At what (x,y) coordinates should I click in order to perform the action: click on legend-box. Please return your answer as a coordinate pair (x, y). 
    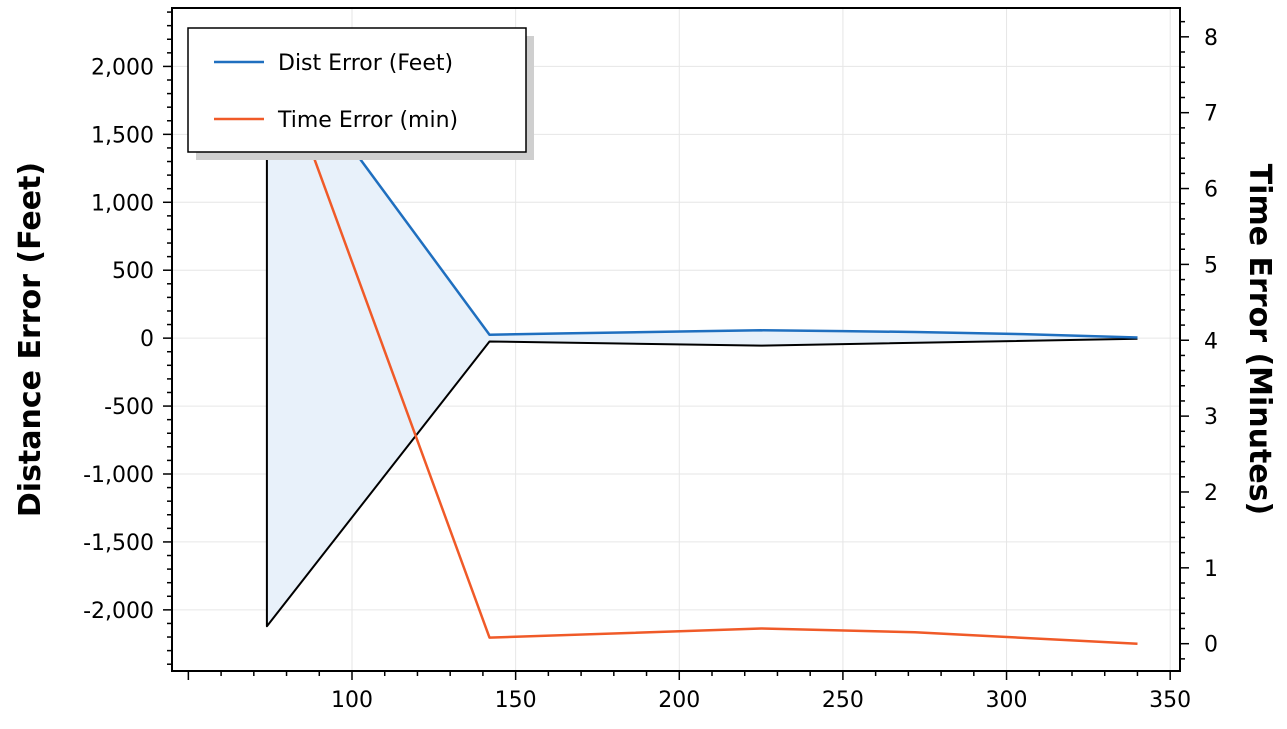
    Looking at the image, I should click on (357, 90).